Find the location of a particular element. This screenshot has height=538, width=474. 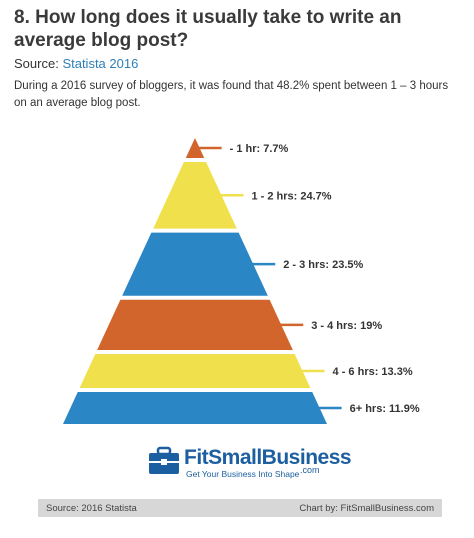

data-label-4: 3 - 4 hrs: 19% is located at coordinates (346, 326).